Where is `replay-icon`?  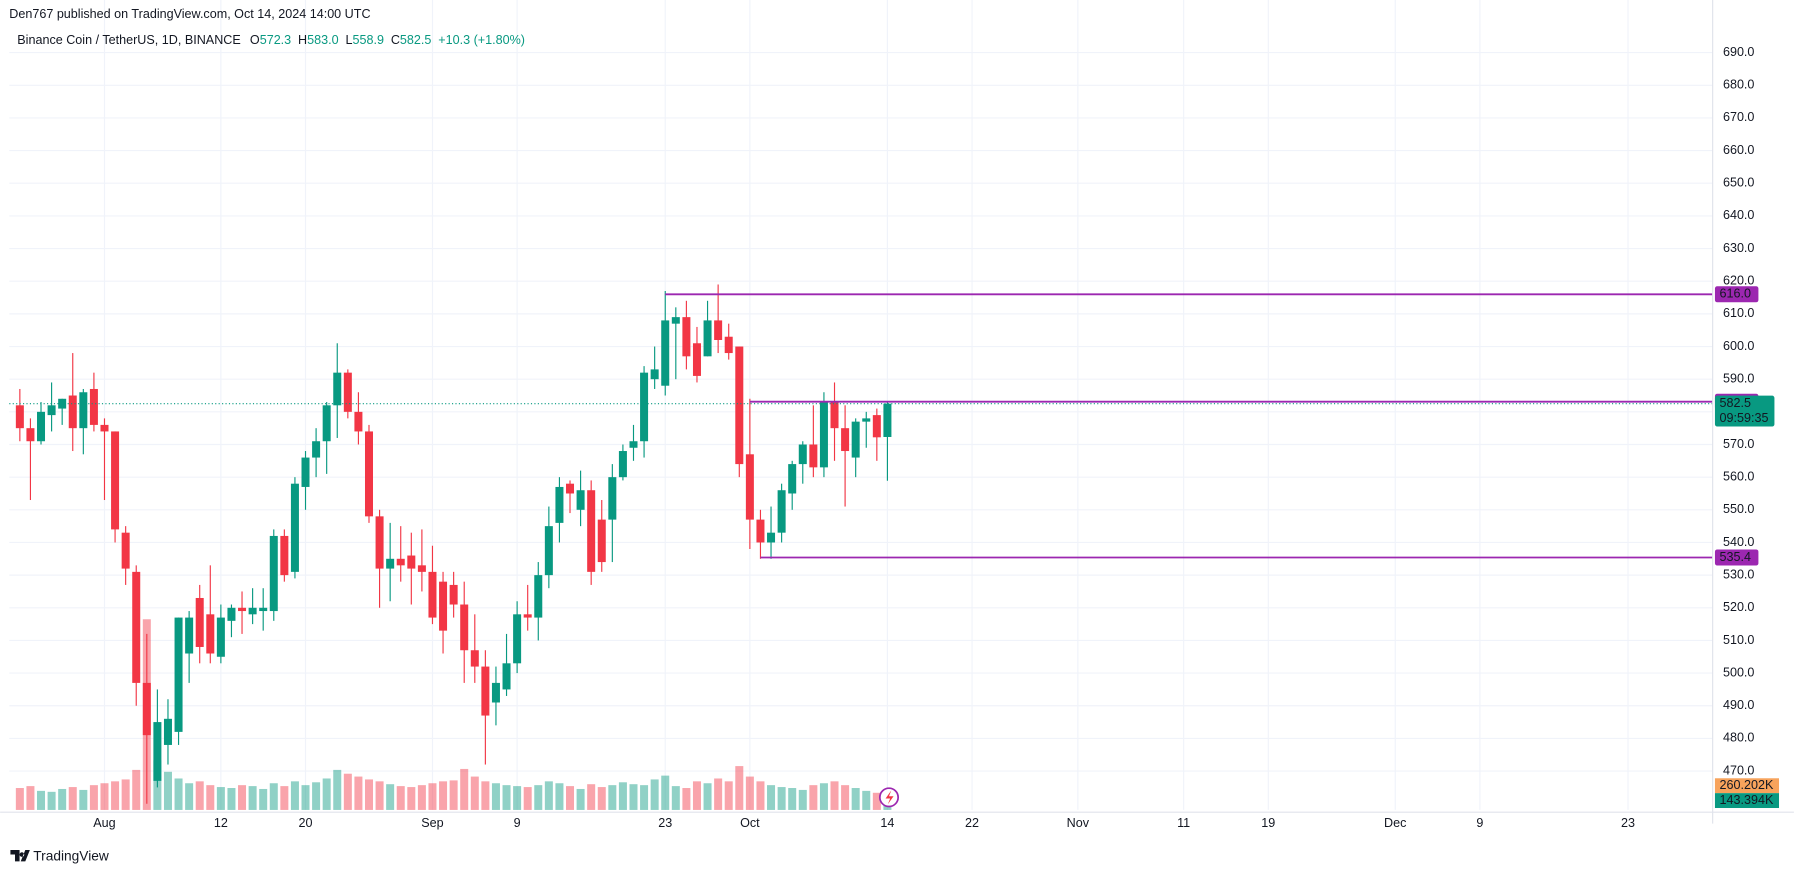 replay-icon is located at coordinates (889, 797).